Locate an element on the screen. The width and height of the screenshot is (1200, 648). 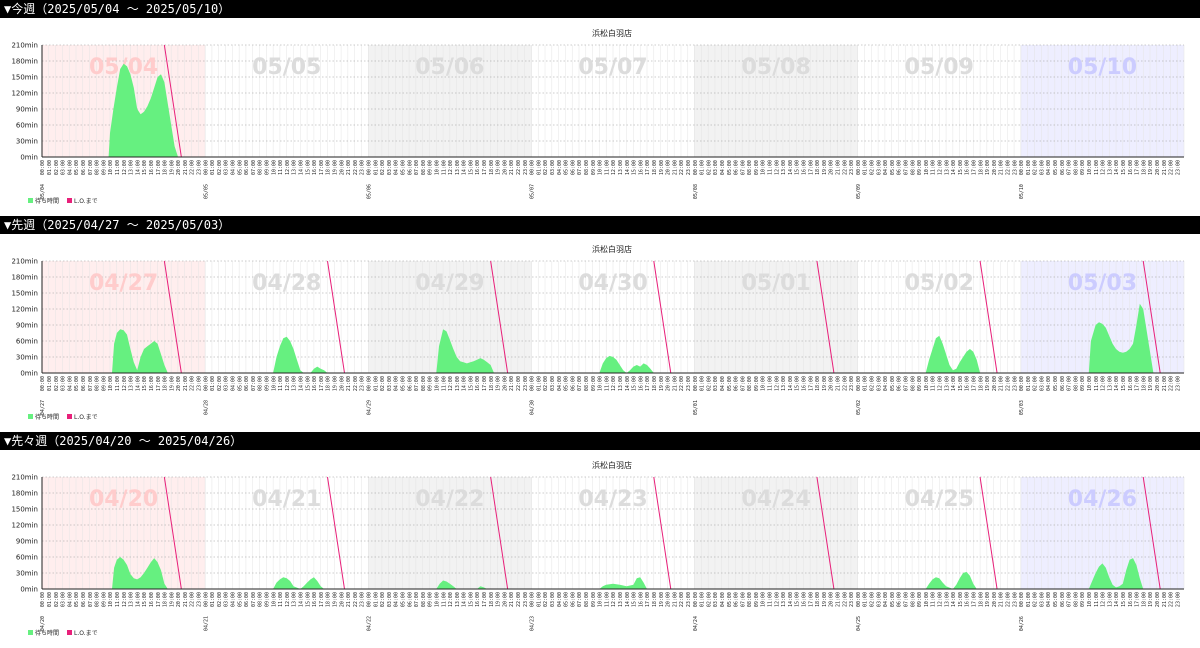
x-tick-label: 05:00 is located at coordinates (77, 383).